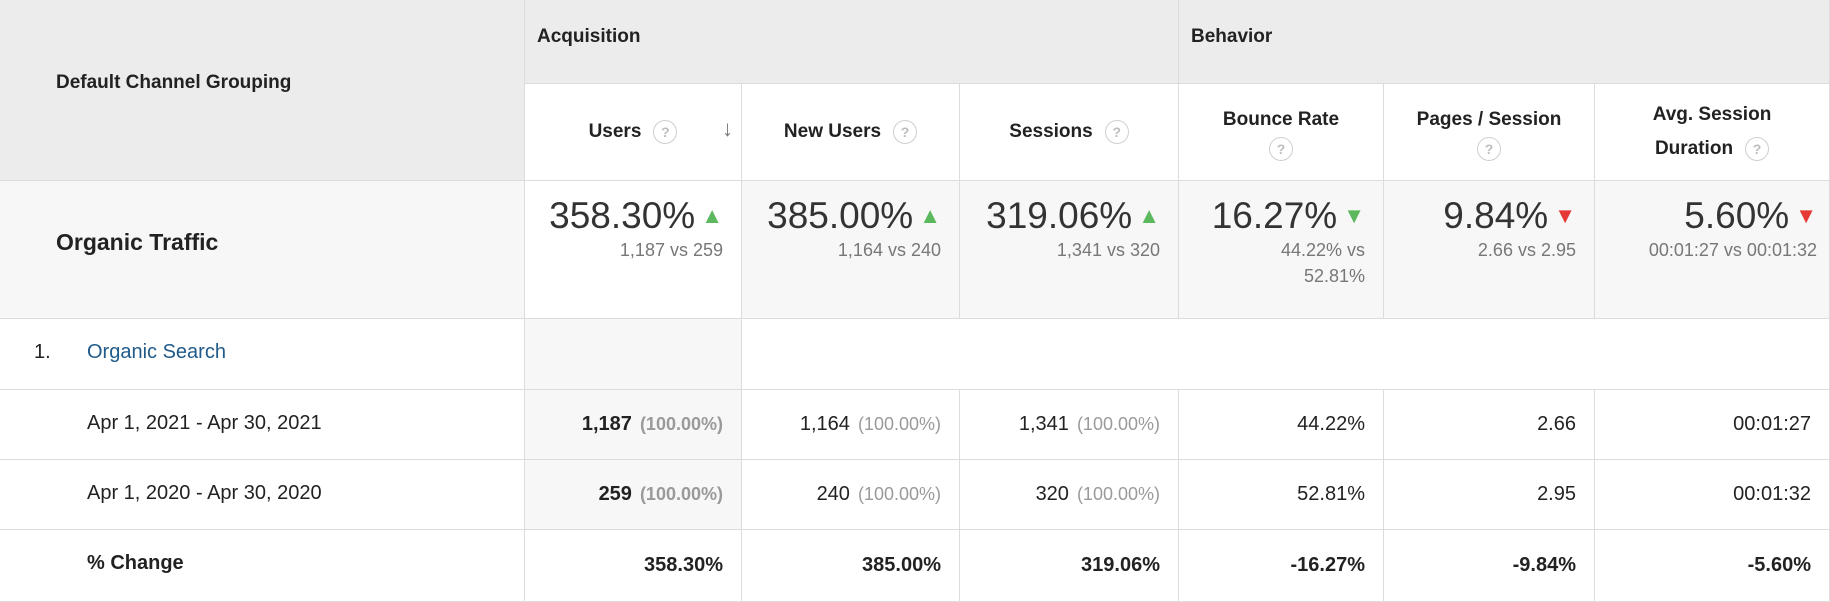 The image size is (1830, 602). Describe the element at coordinates (1120, 565) in the screenshot. I see `change-sessions-value: 319.06%` at that location.